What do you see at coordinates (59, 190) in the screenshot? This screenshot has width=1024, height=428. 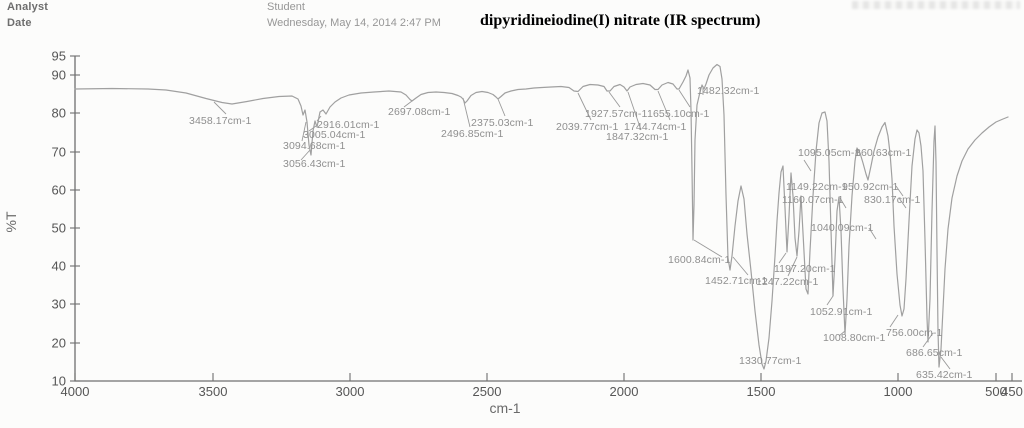 I see `y-axis-tick-label: 60` at bounding box center [59, 190].